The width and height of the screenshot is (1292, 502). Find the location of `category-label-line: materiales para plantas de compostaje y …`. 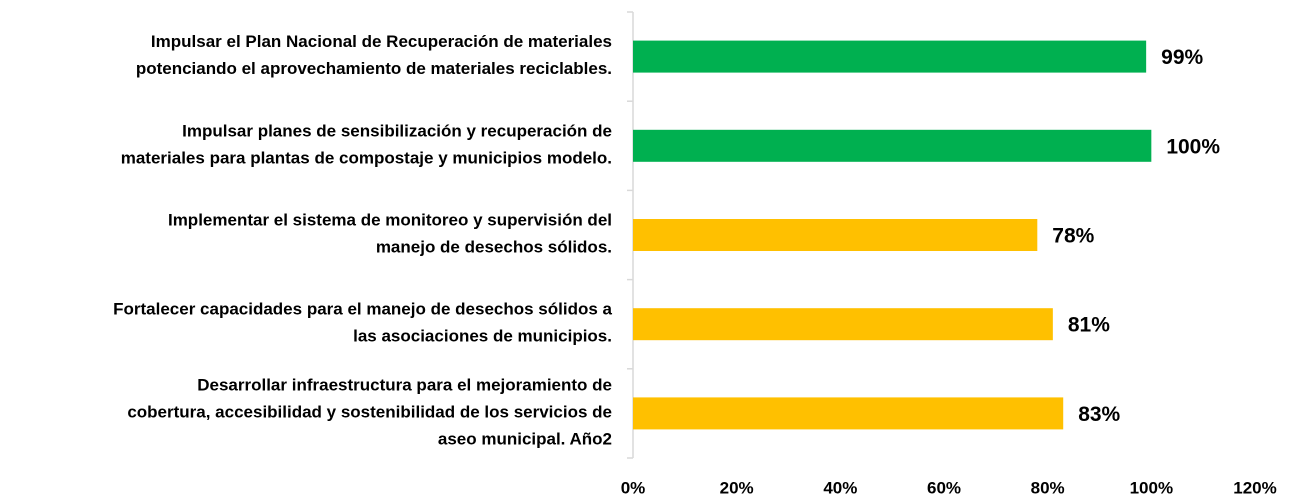

category-label-line: materiales para plantas de compostaje y … is located at coordinates (366, 158).